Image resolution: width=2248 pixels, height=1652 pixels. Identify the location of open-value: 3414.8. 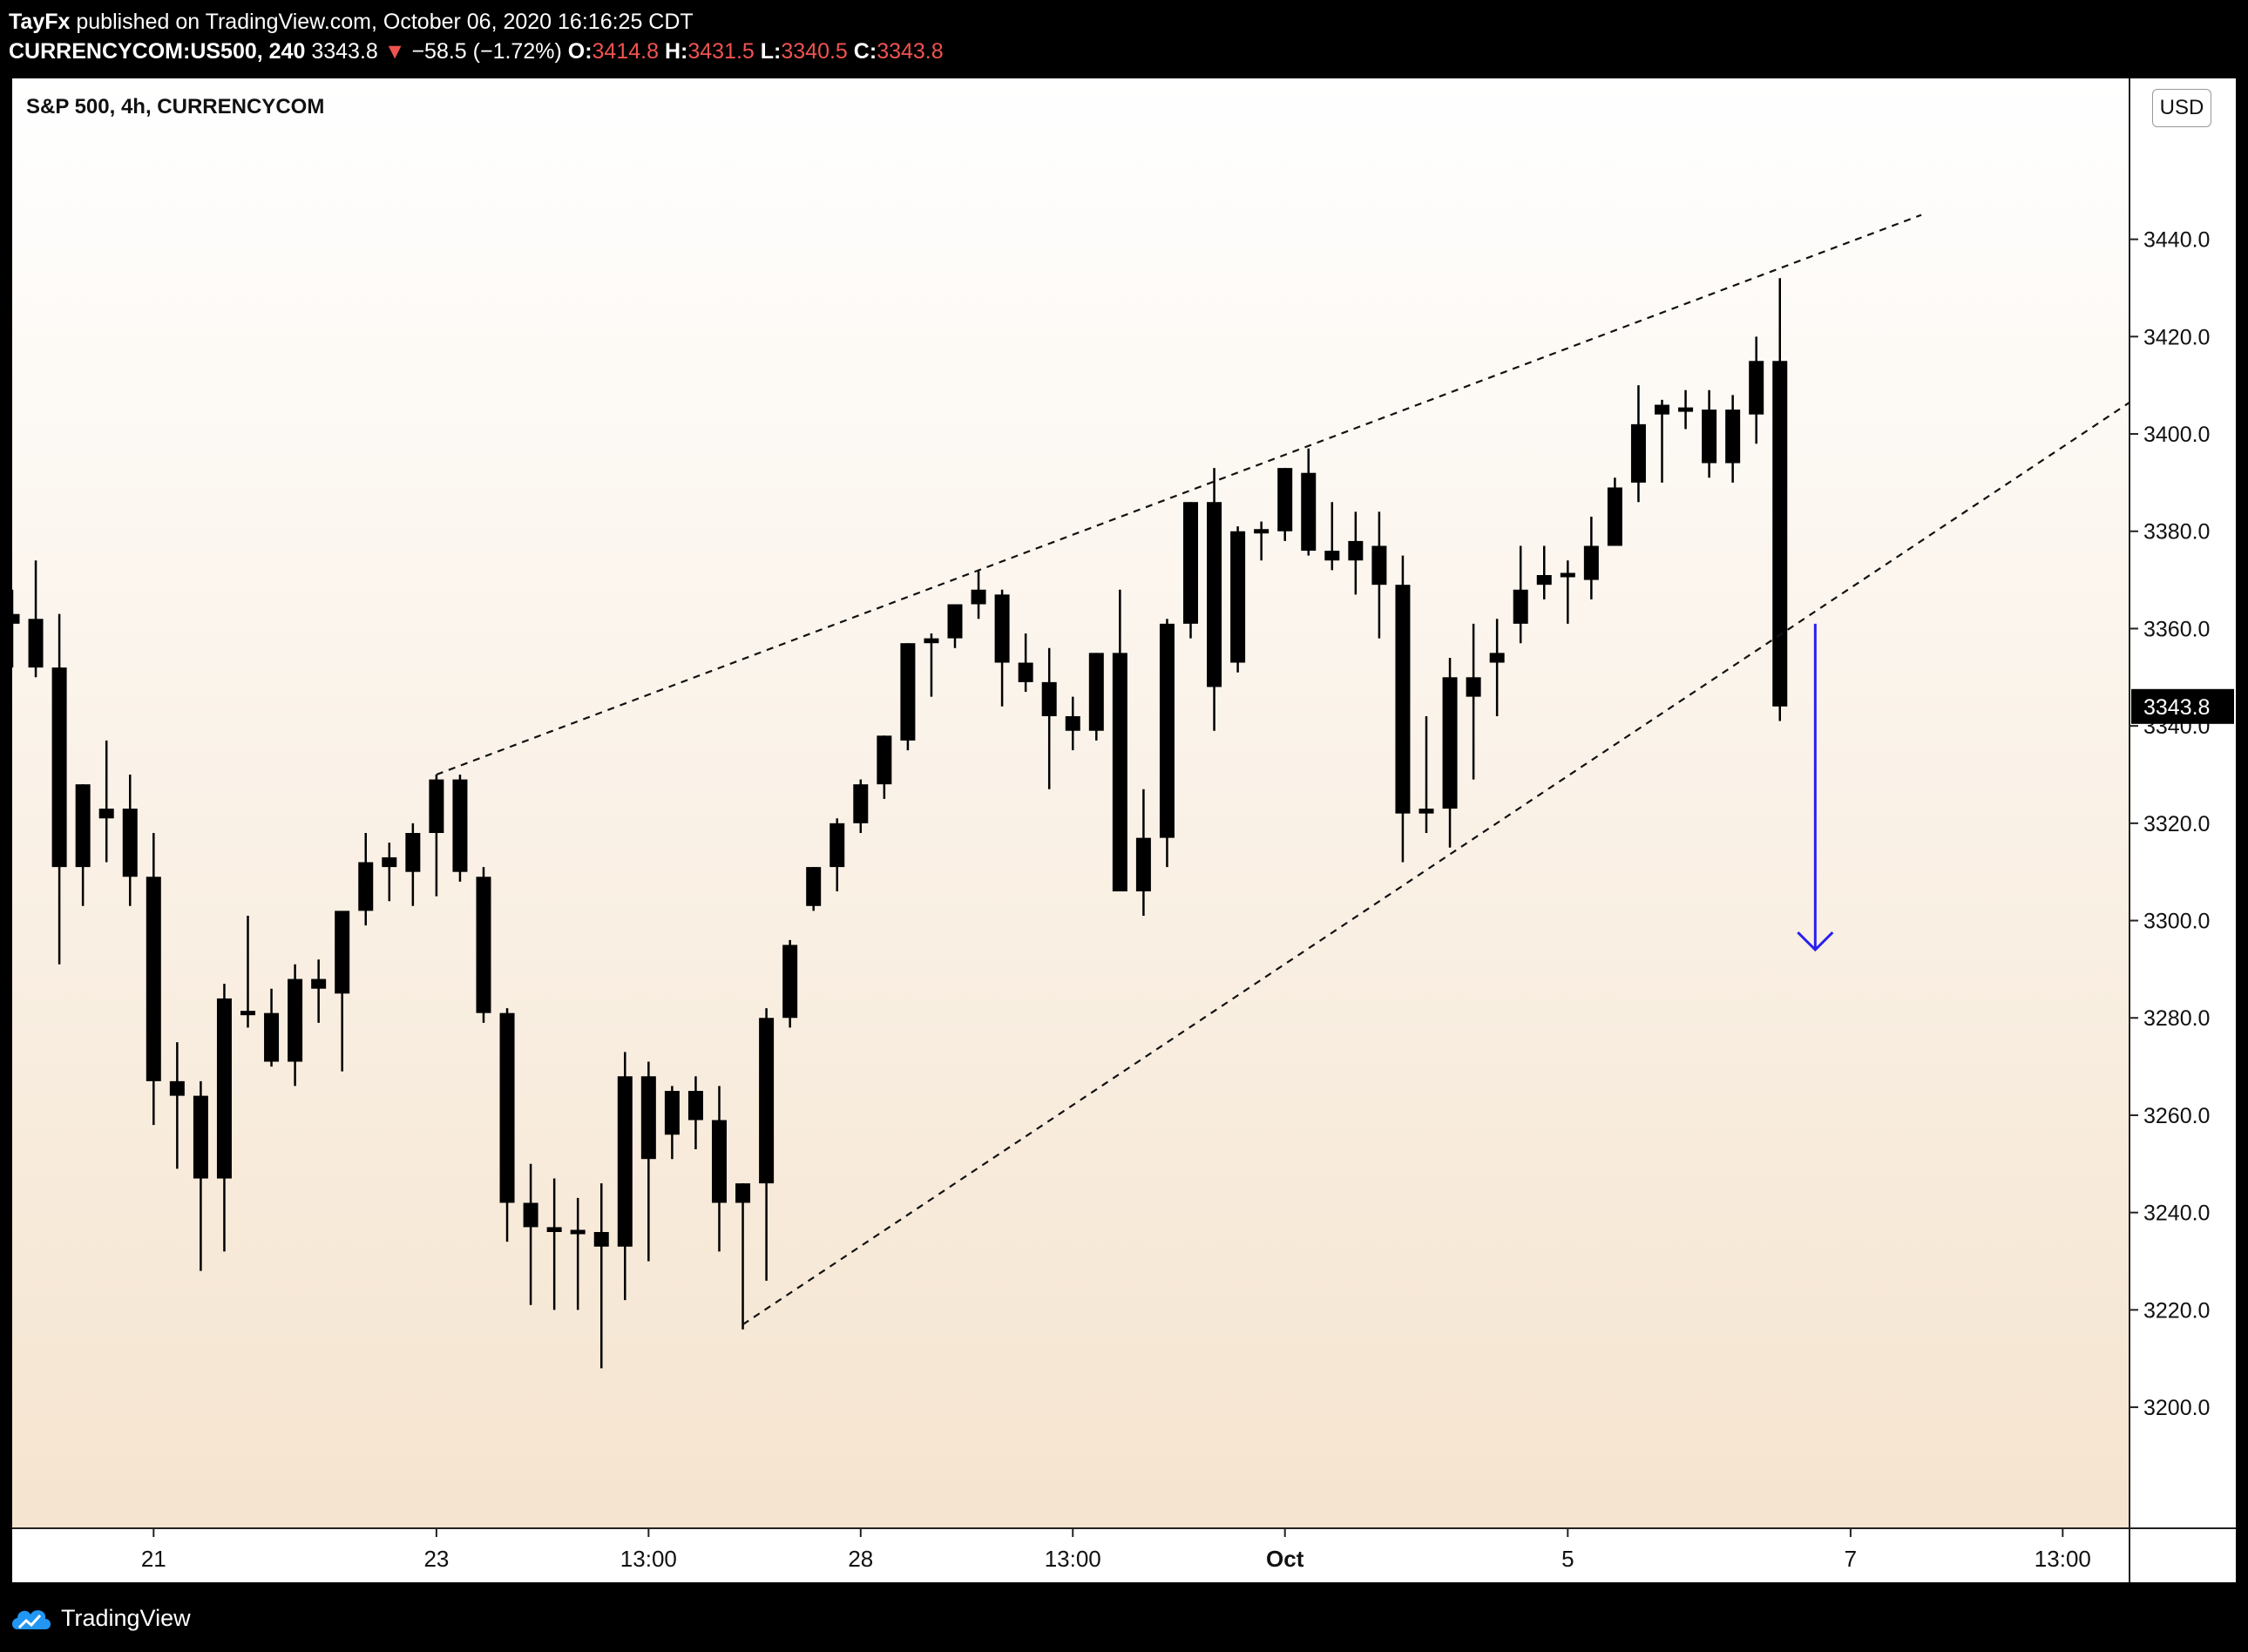
(625, 51).